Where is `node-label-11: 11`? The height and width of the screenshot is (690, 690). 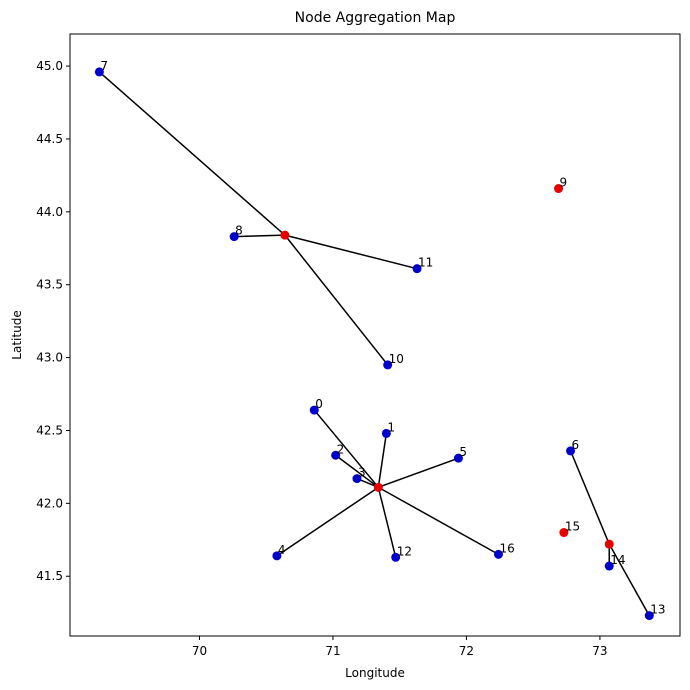 node-label-11: 11 is located at coordinates (425, 263).